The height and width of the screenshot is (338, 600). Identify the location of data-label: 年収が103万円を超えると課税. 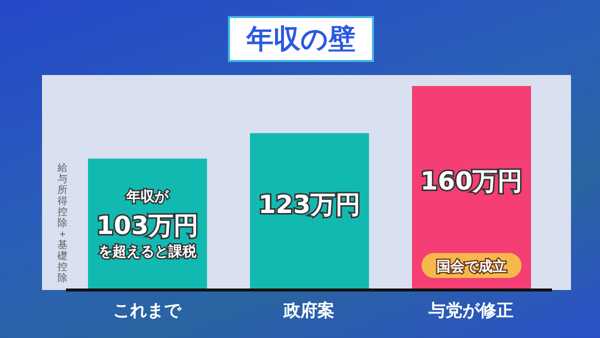
(147, 224).